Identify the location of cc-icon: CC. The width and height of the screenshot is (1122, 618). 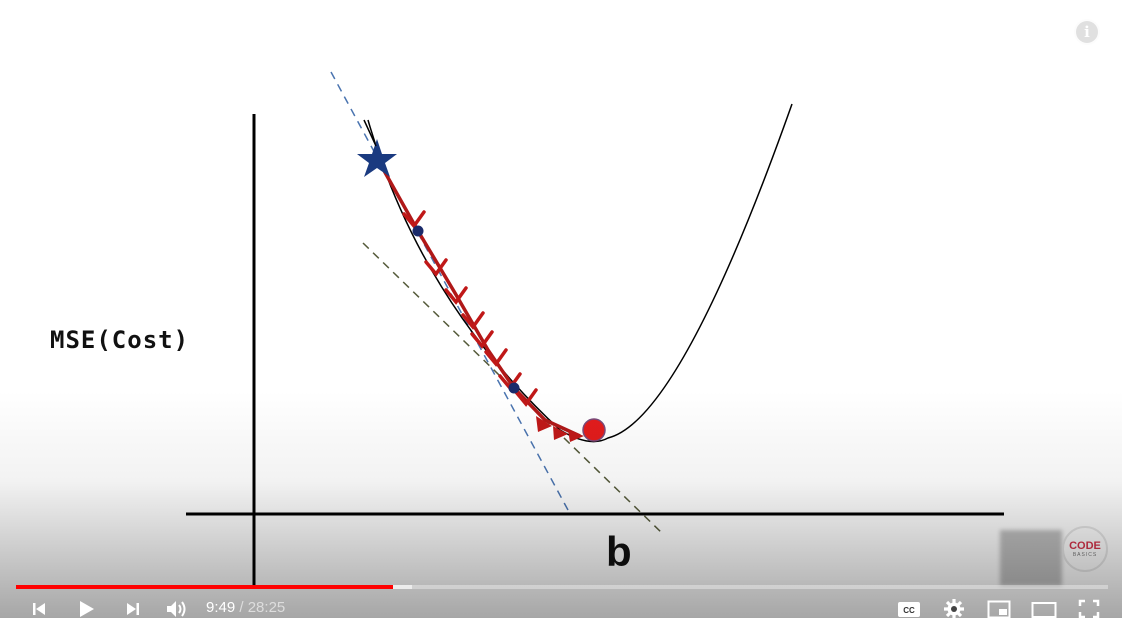
(909, 609).